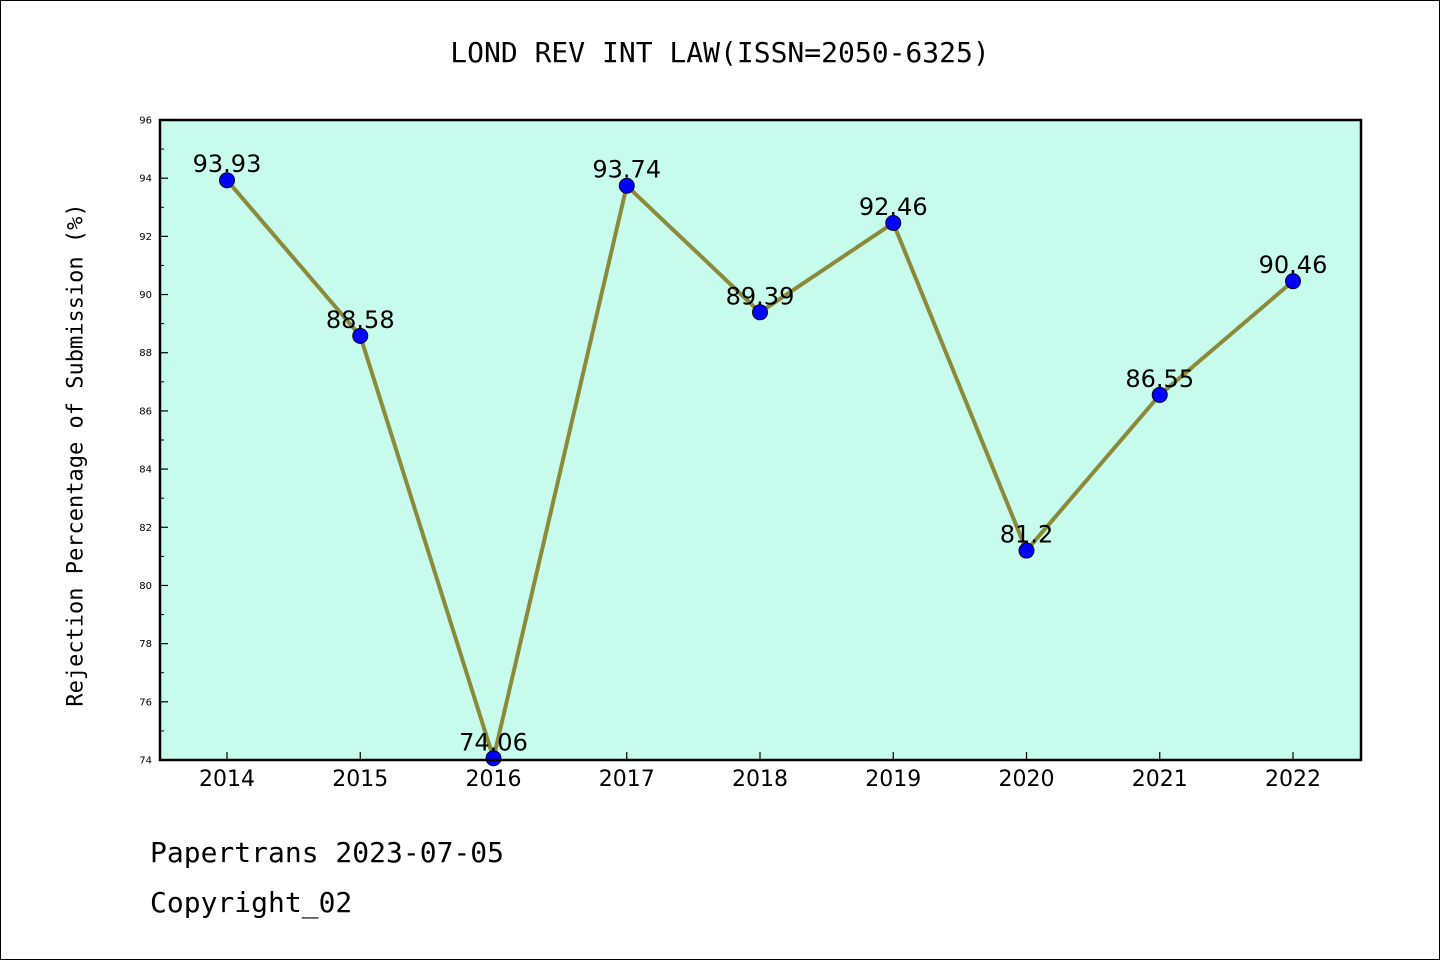  Describe the element at coordinates (227, 779) in the screenshot. I see `x-tick-label: 2014` at that location.